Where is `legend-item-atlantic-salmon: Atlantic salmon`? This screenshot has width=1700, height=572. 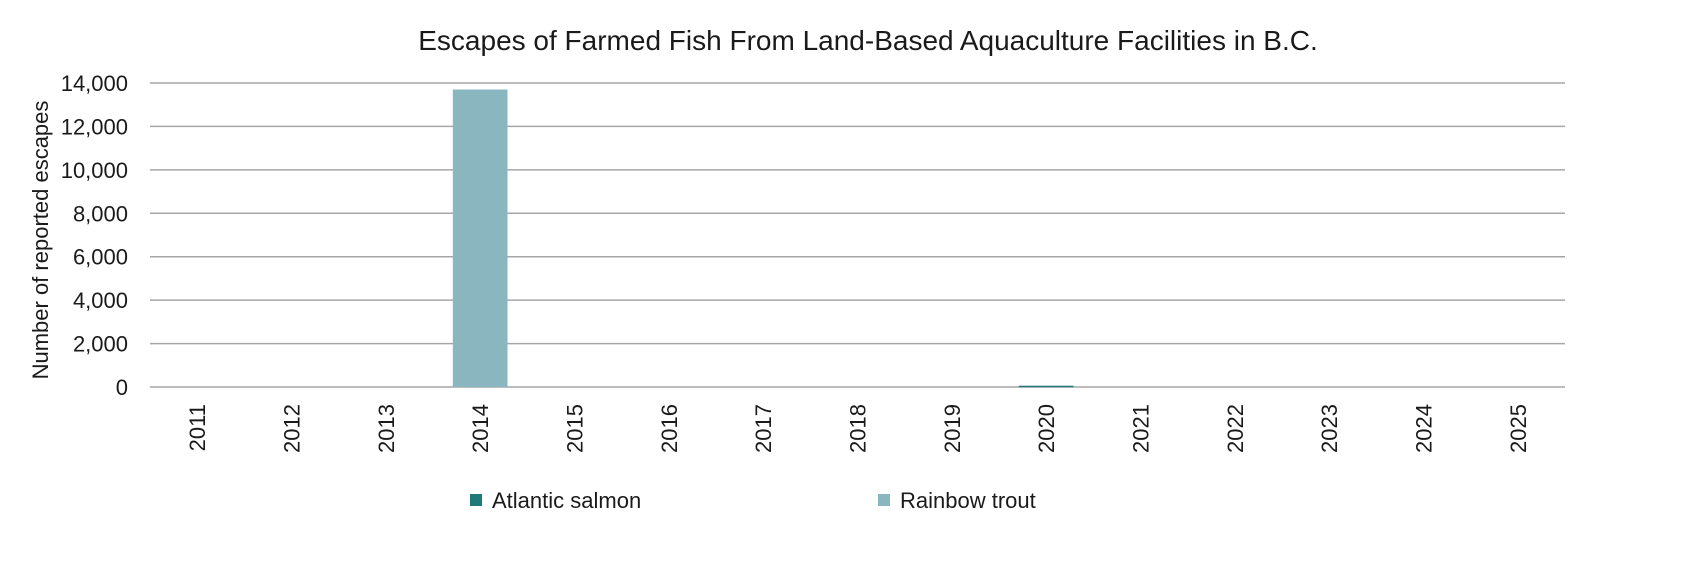
legend-item-atlantic-salmon: Atlantic salmon is located at coordinates (555, 500).